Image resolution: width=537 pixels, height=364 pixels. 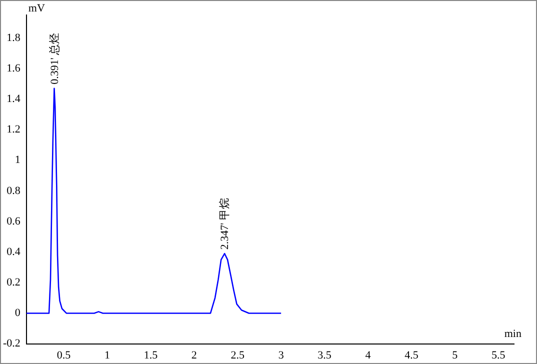 What do you see at coordinates (13, 38) in the screenshot?
I see `y-tick-label: 1.8` at bounding box center [13, 38].